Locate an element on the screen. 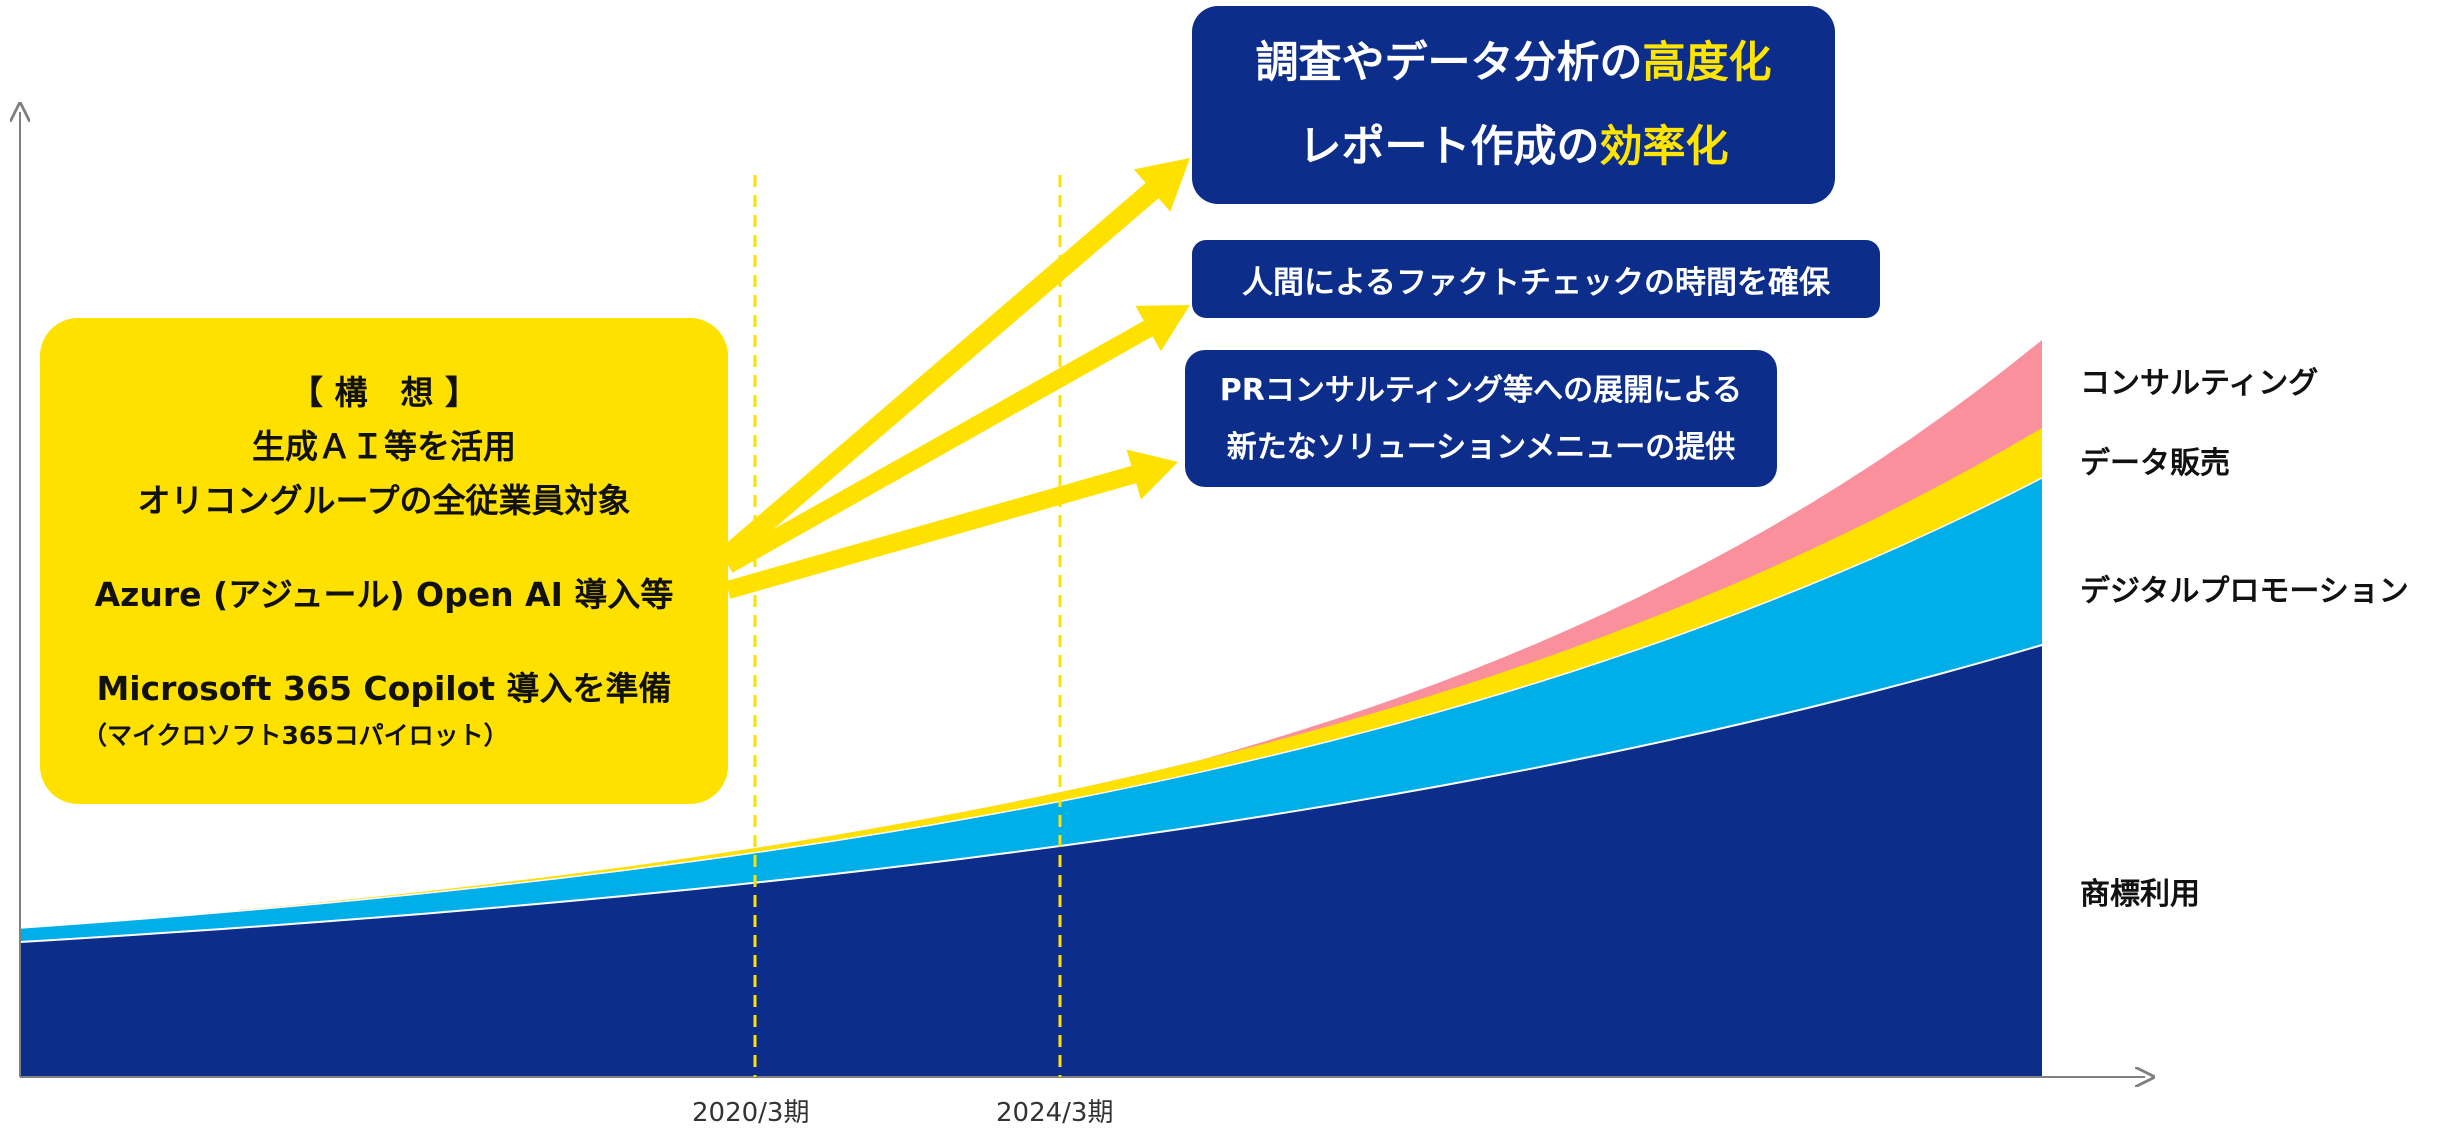  factcheck-text: 人間によるファクトチェックの時間を確保 is located at coordinates (1536, 282).